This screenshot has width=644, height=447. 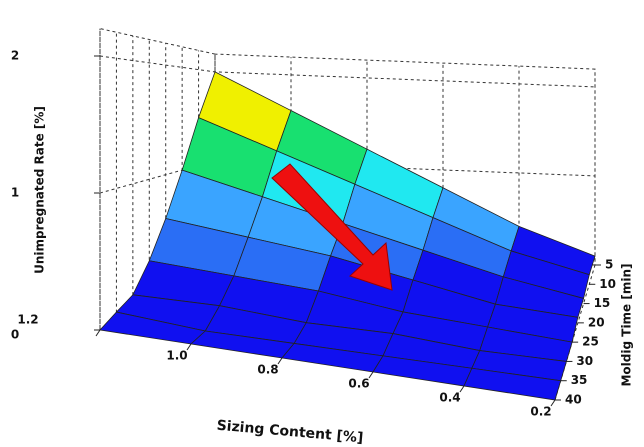 What do you see at coordinates (596, 322) in the screenshot?
I see `y-tick-label: 20` at bounding box center [596, 322].